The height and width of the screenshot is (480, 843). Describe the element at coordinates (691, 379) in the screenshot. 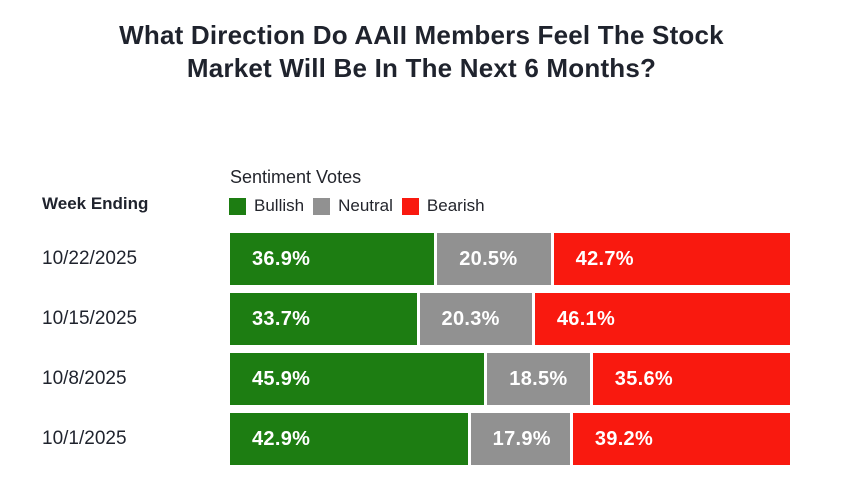

I see `bar-segment-bearish: 35.6%` at that location.